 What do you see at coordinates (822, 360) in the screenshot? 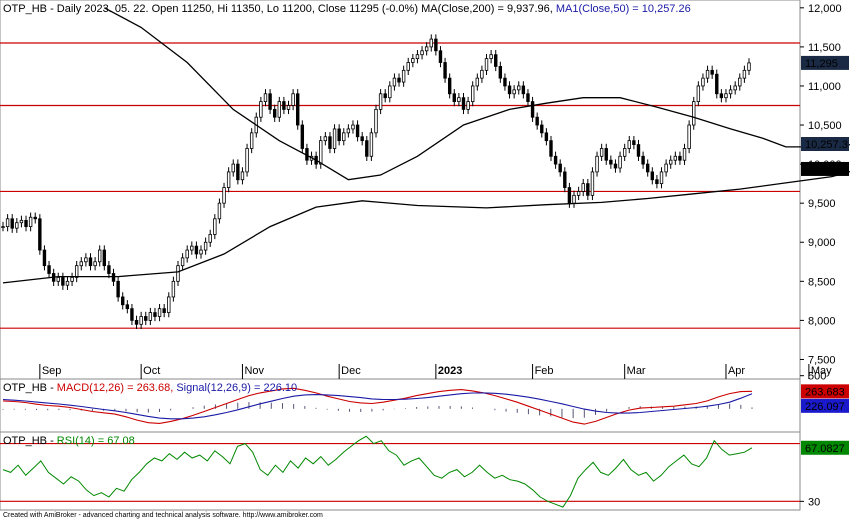
I see `price-tick-label: 7,500` at bounding box center [822, 360].